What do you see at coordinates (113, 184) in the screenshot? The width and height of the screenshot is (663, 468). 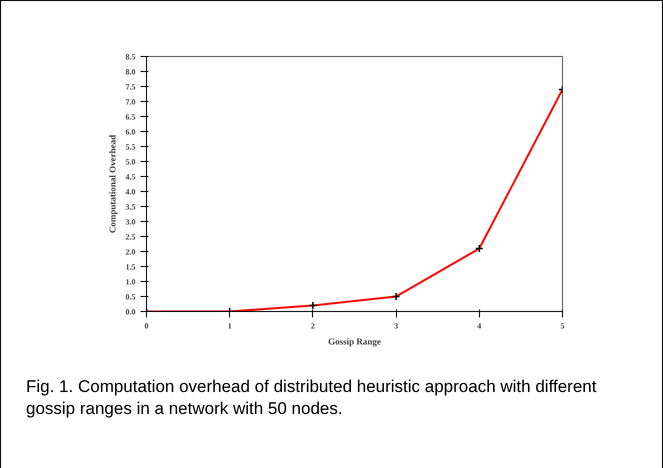 I see `y-axis-title: Computational Overhead` at bounding box center [113, 184].